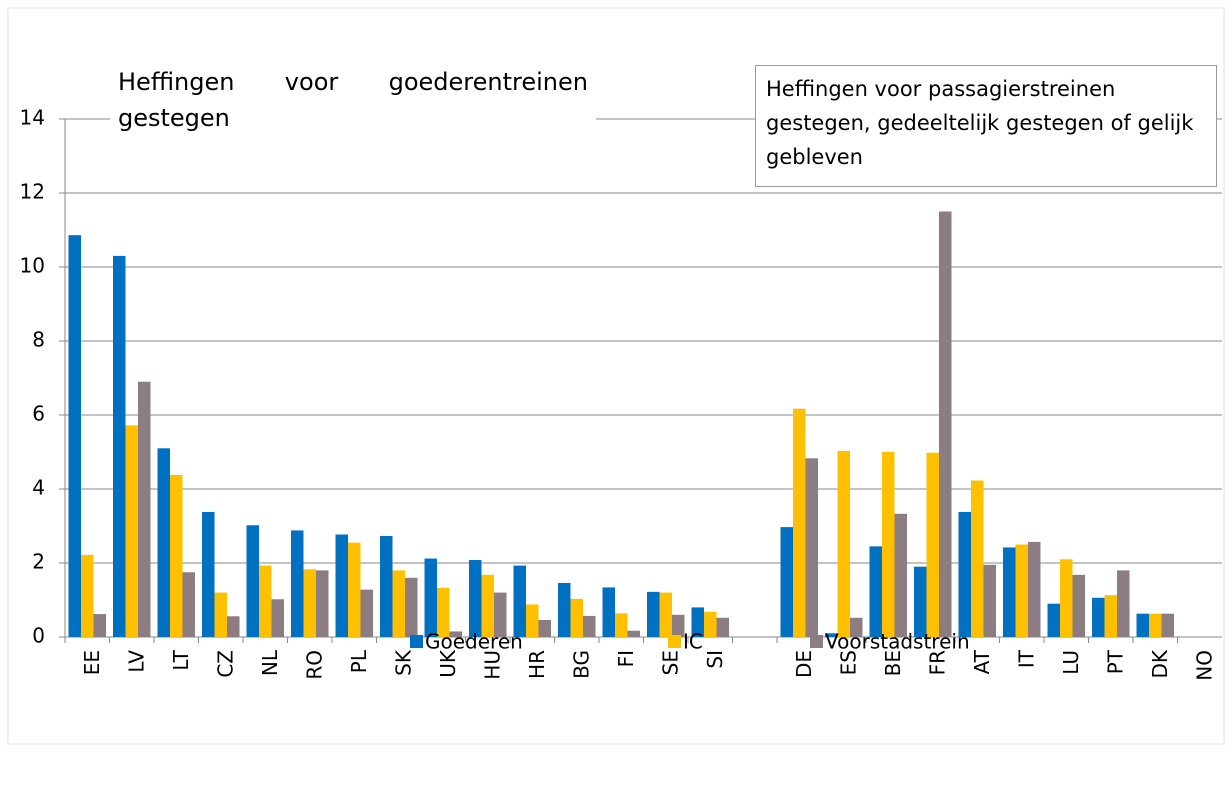 The height and width of the screenshot is (802, 1232). I want to click on x-tick-label: HU, so click(492, 665).